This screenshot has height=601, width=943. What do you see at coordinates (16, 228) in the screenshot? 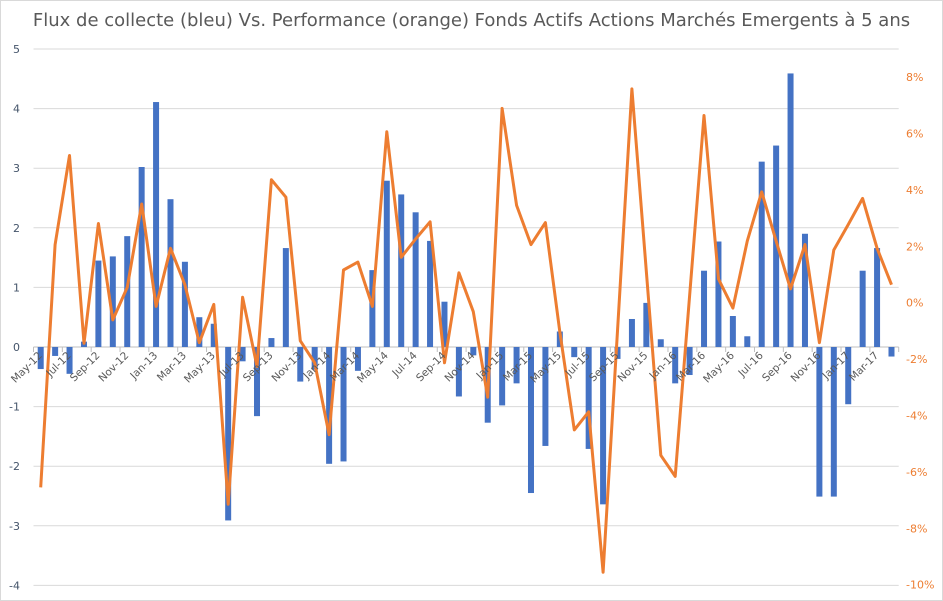
I see `left-axis-tick-label: 2` at bounding box center [16, 228].